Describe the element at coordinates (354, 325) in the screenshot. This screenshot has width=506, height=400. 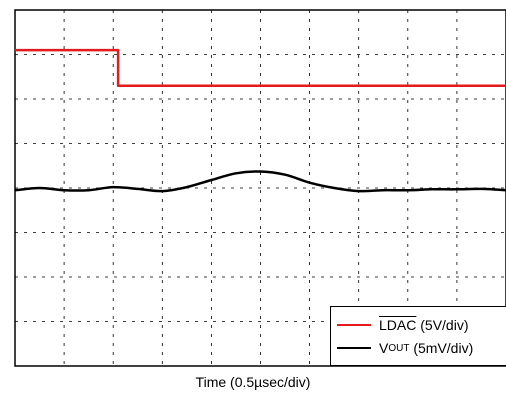
I see `legend-swatch-ldac` at that location.